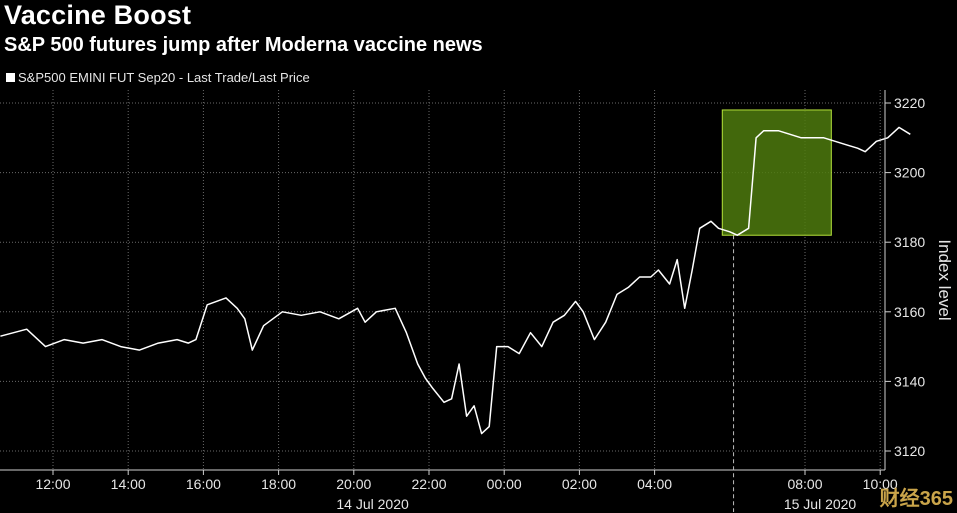  Describe the element at coordinates (909, 242) in the screenshot. I see `y-tick-label: 3180` at that location.